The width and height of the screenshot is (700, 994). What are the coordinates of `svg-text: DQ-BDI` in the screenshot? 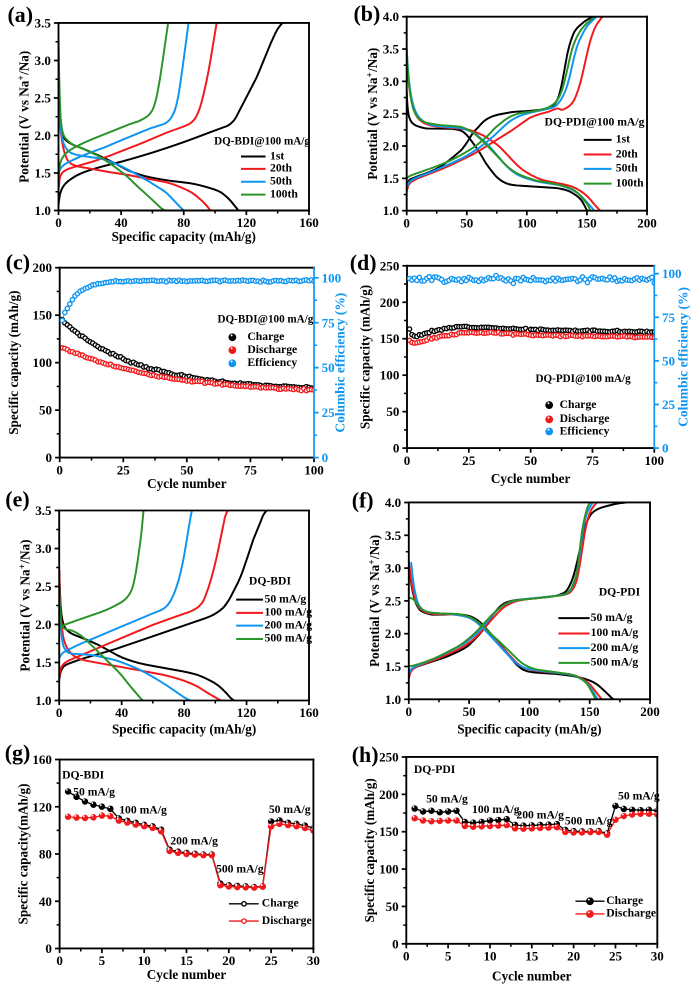 It's located at (270, 580).